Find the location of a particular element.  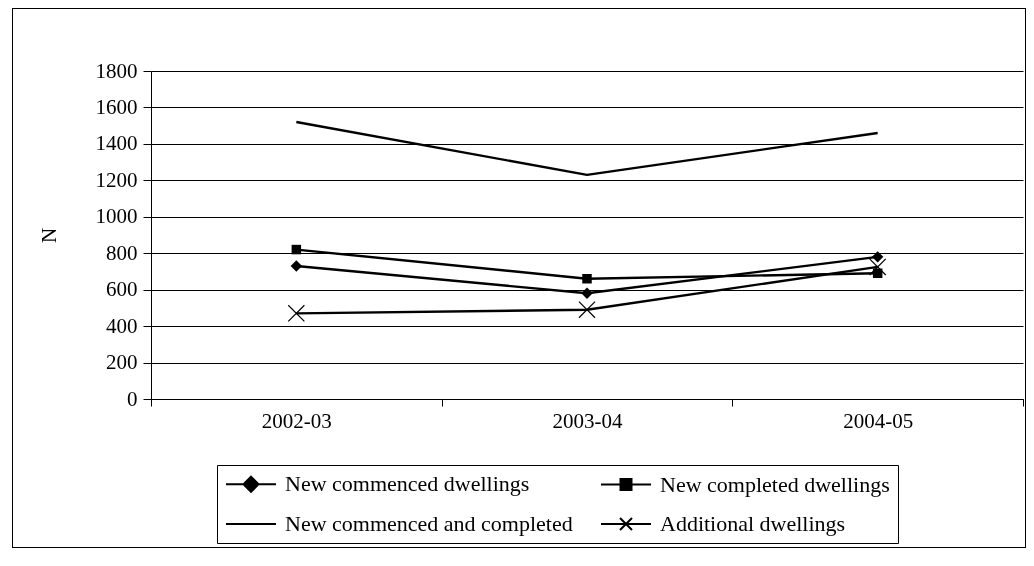

x-tick-label: 2002-03 is located at coordinates (296, 420).